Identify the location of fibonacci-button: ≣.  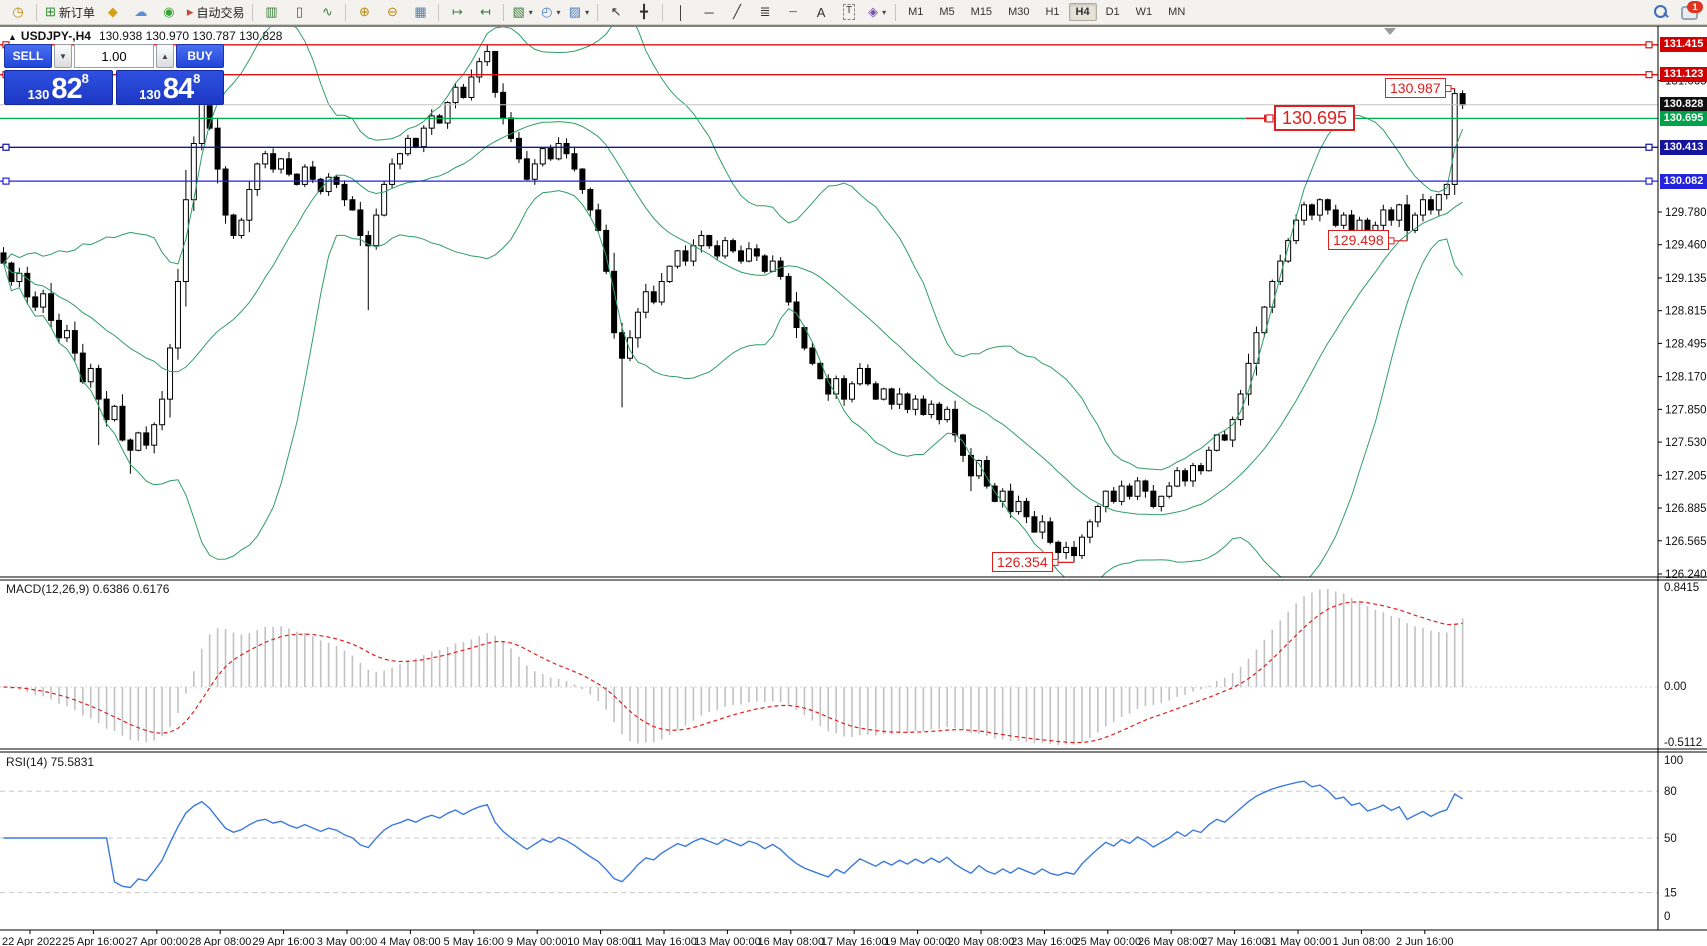
(765, 12).